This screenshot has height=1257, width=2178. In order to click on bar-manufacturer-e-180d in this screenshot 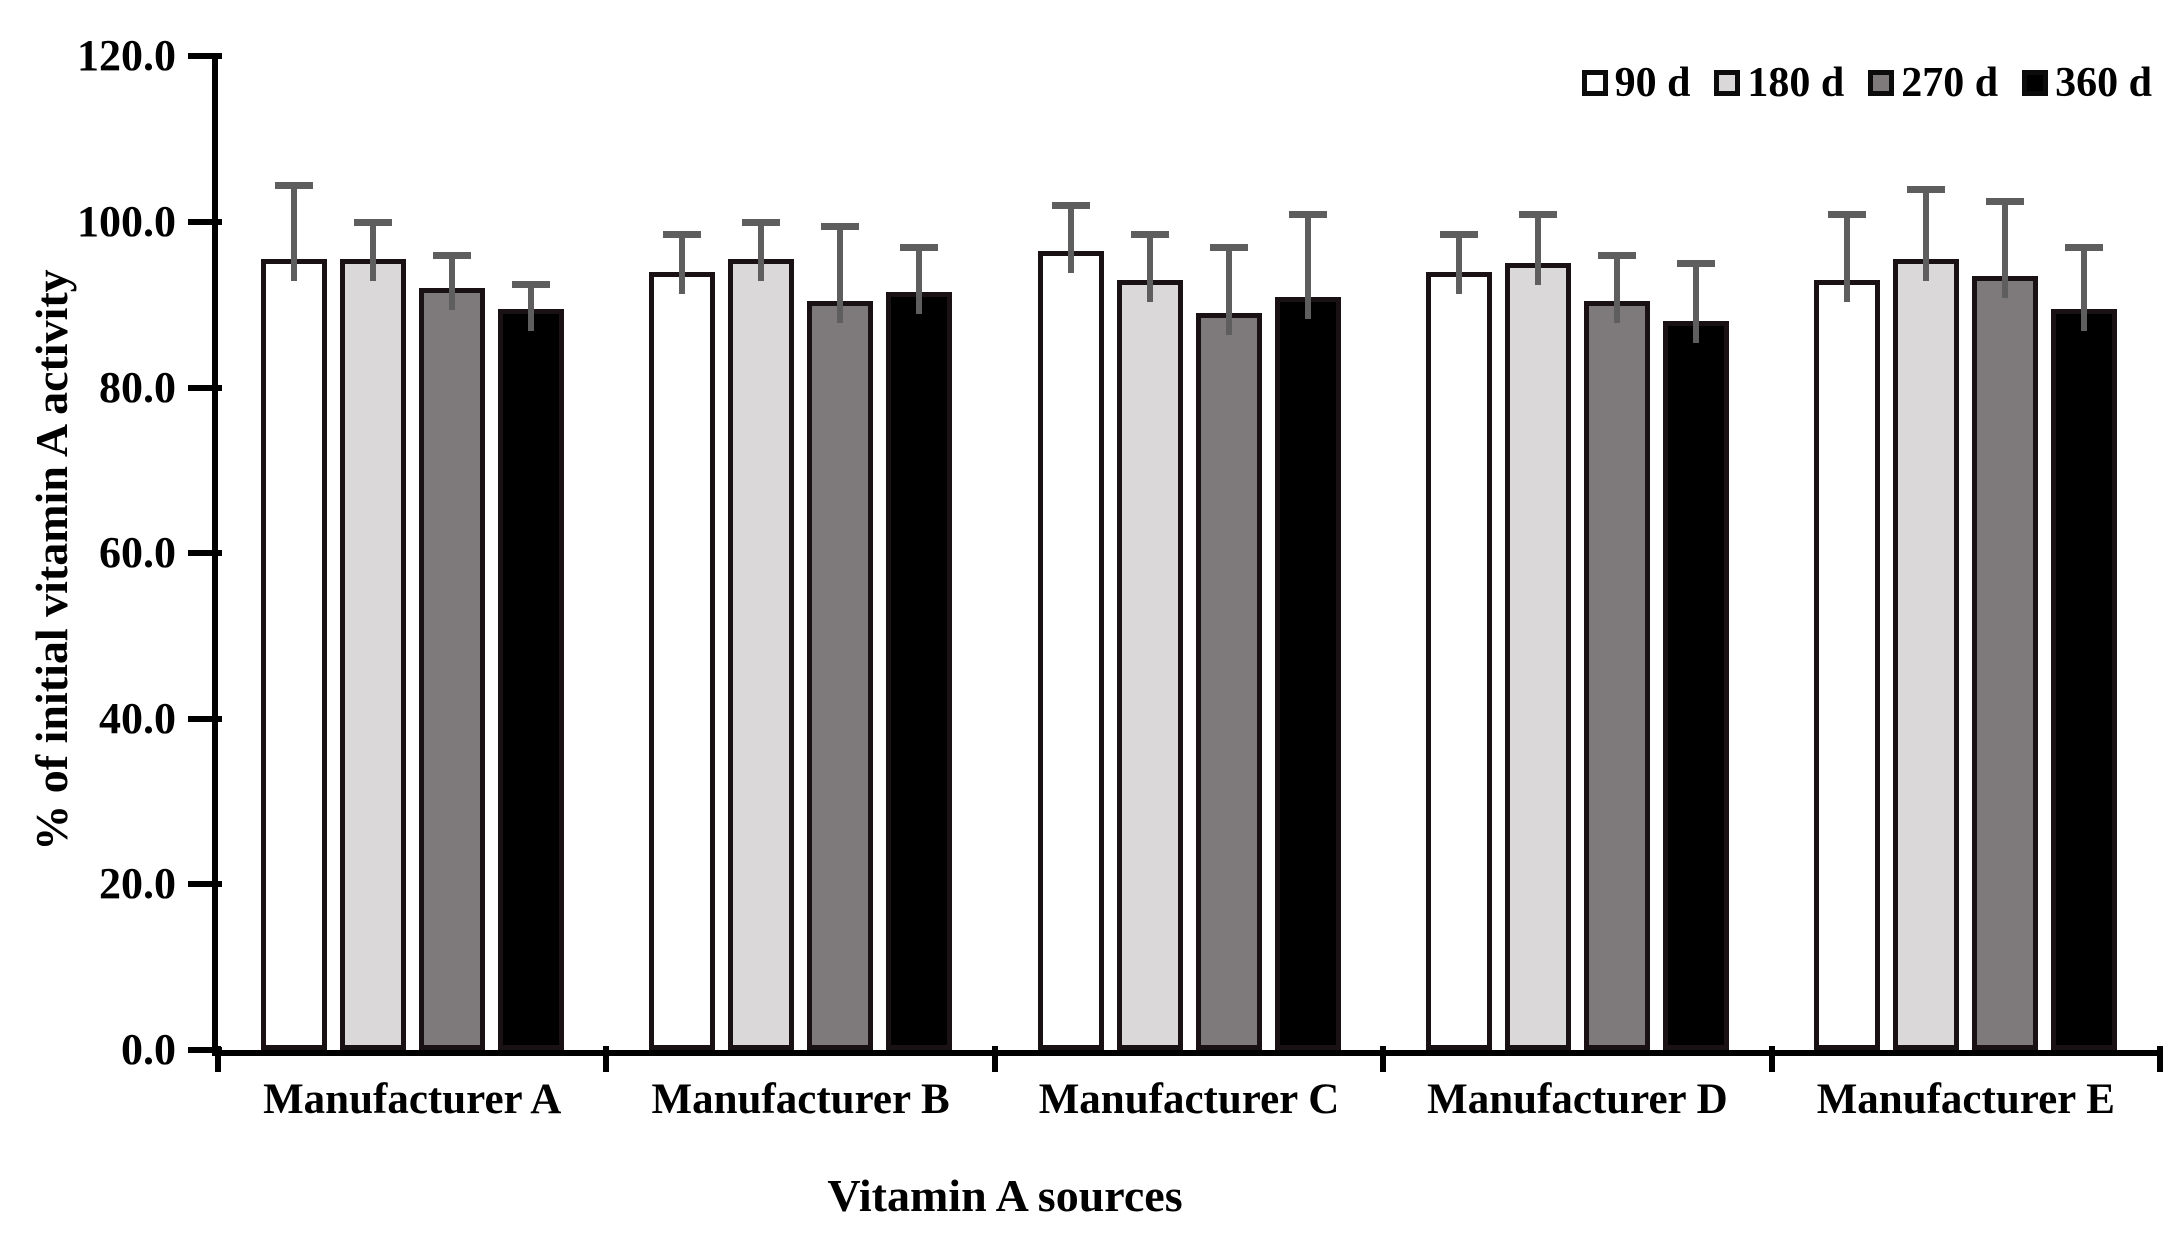, I will do `click(1926, 654)`.